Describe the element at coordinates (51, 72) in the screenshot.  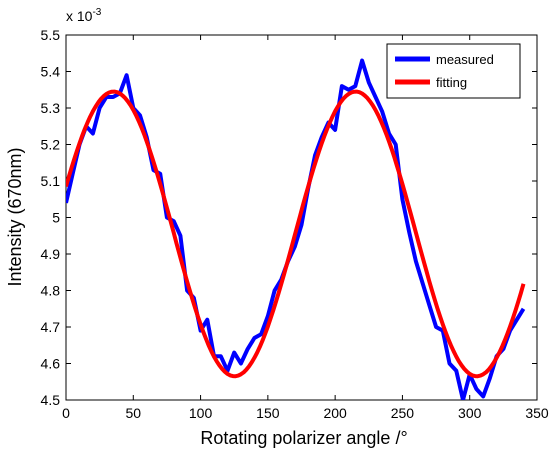
I see `y-tick-label: 5.4` at that location.